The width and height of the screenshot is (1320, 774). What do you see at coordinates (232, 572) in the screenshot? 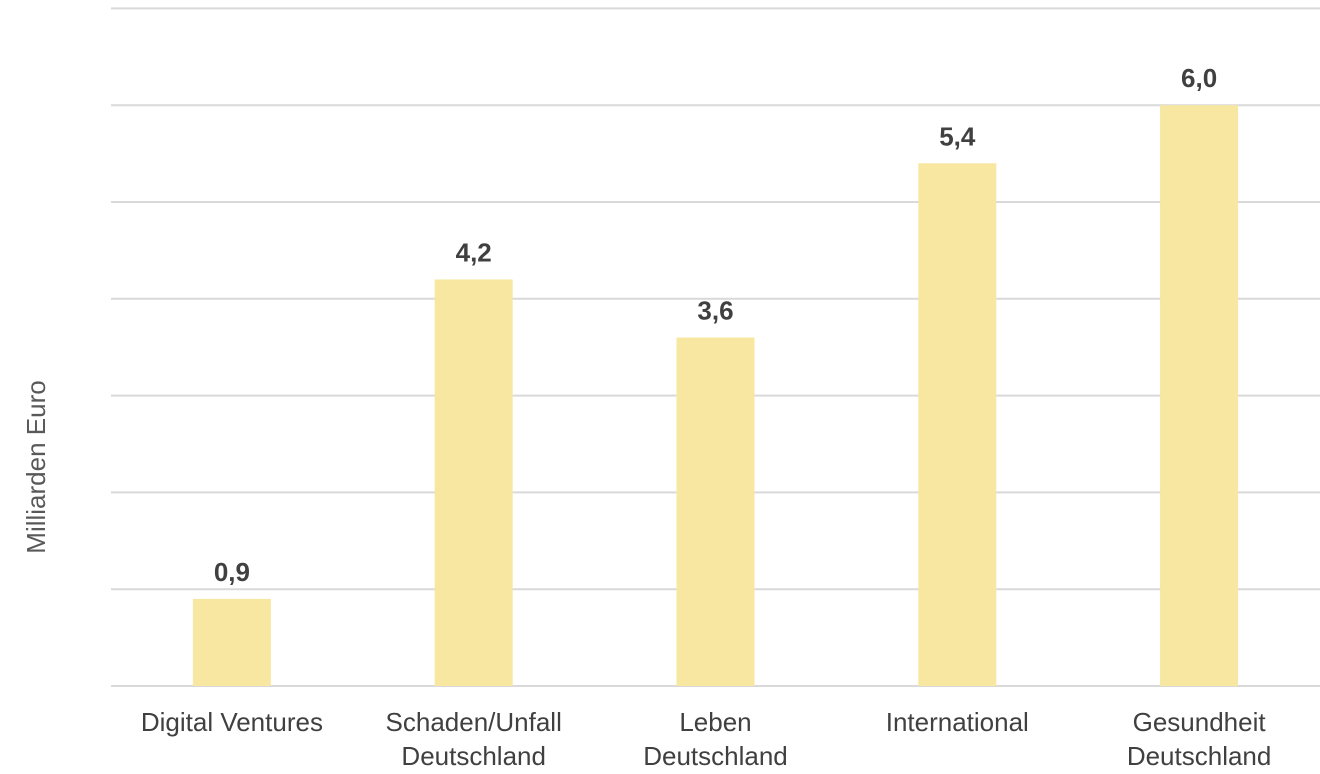
I see `data-label: 0,9` at bounding box center [232, 572].